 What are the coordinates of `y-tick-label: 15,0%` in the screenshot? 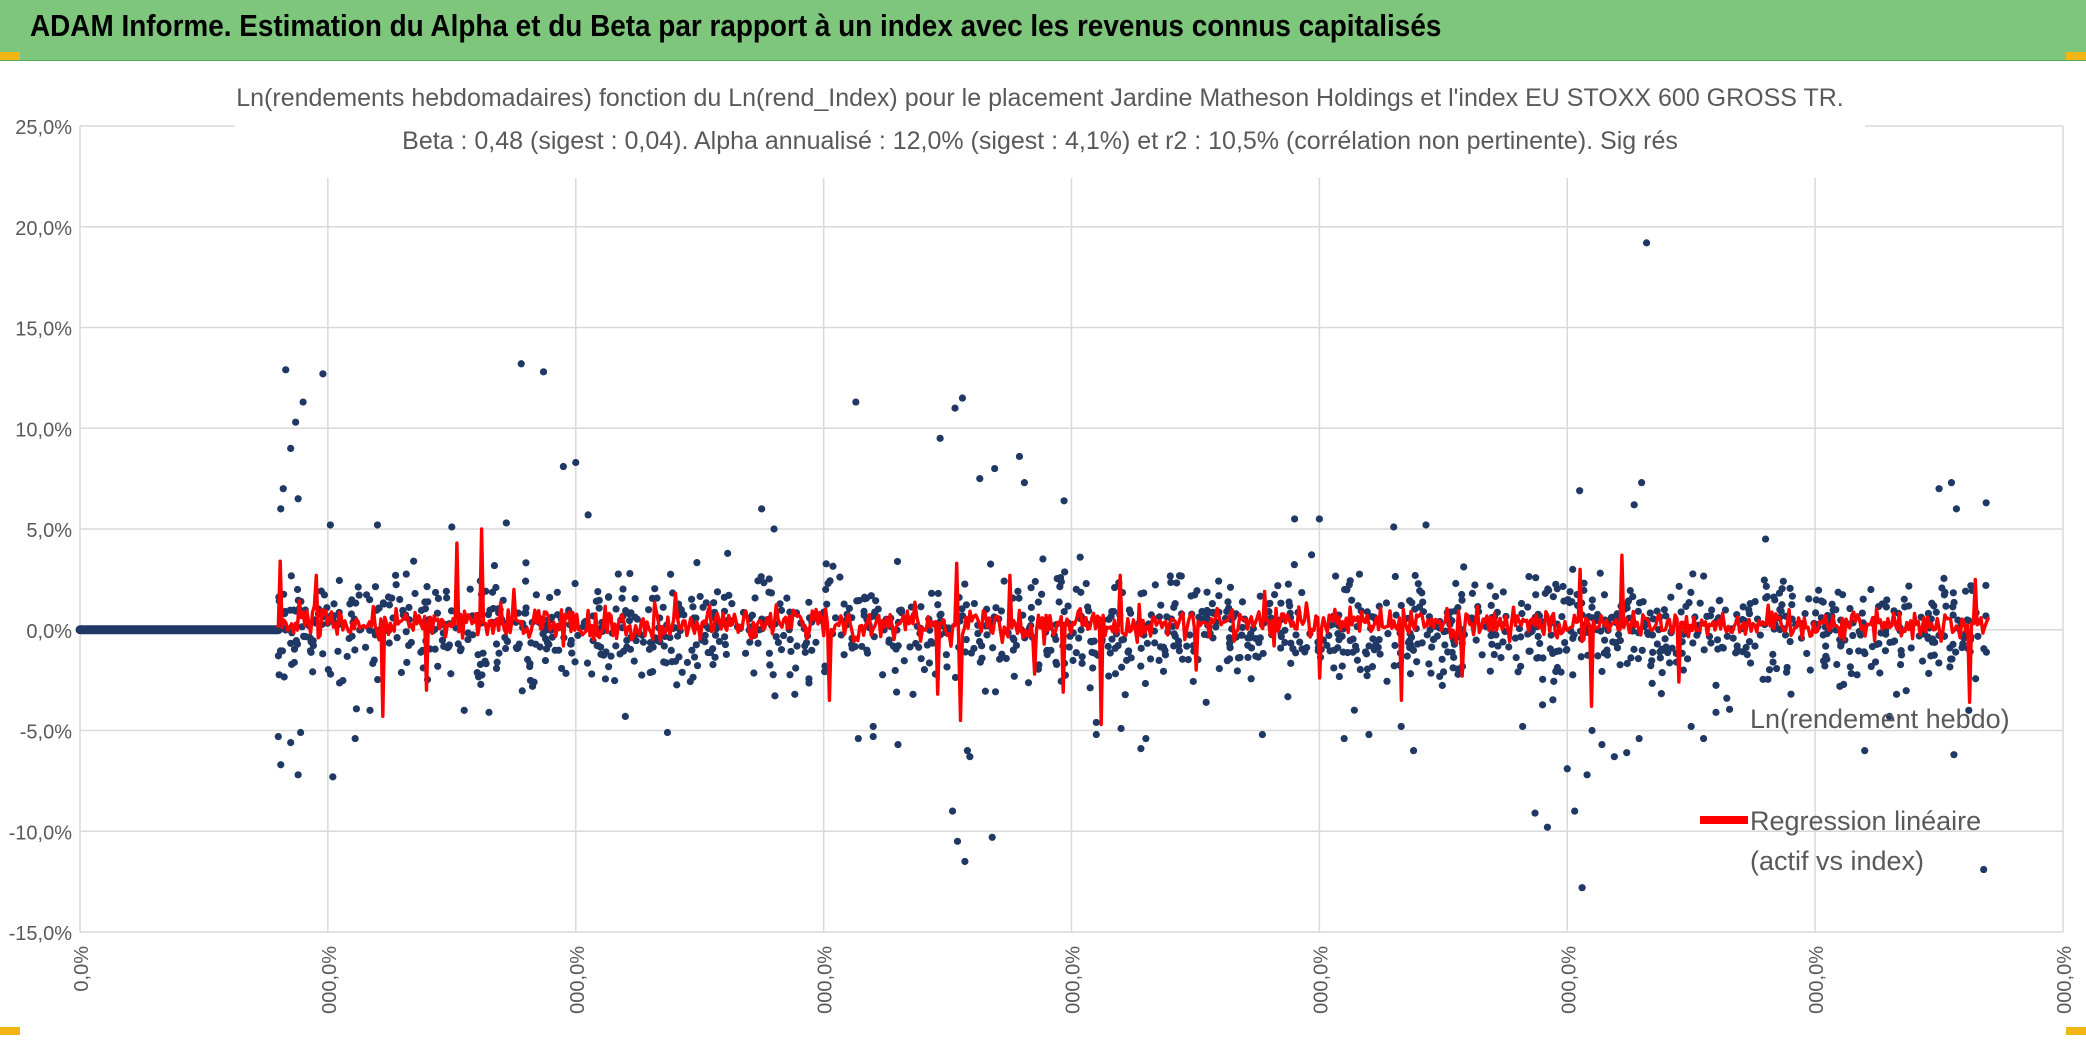 It's located at (43, 330).